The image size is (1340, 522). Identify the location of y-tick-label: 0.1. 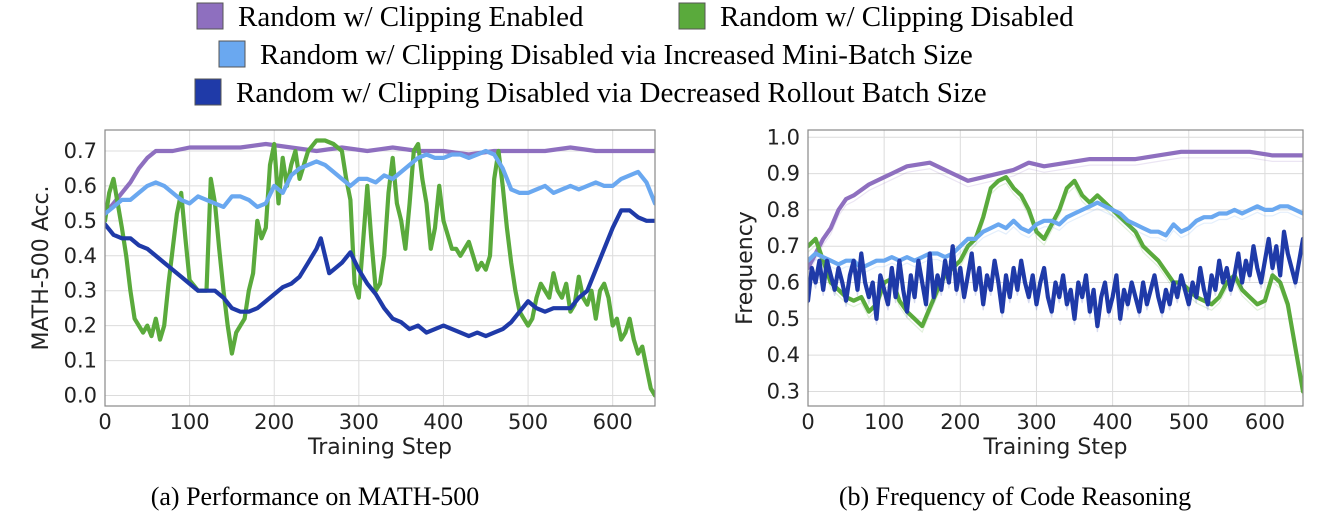
(80, 361).